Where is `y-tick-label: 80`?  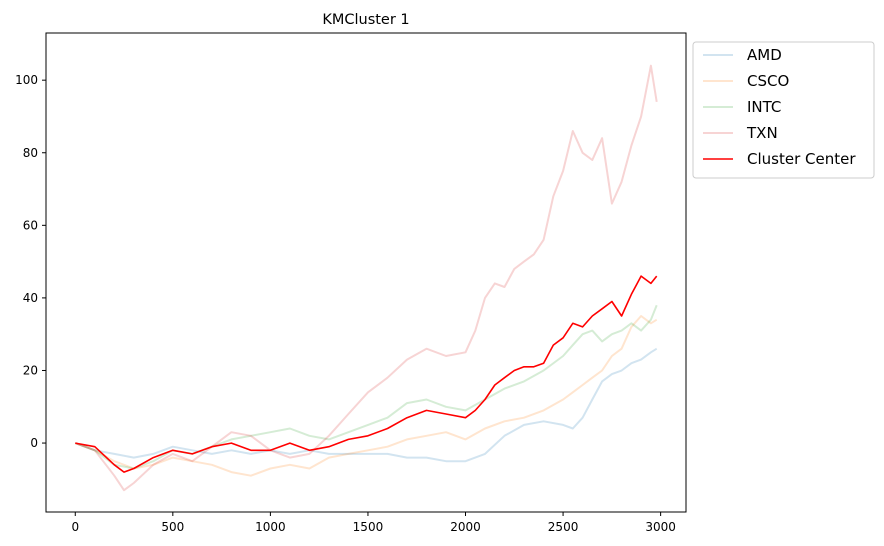
y-tick-label: 80 is located at coordinates (30, 153).